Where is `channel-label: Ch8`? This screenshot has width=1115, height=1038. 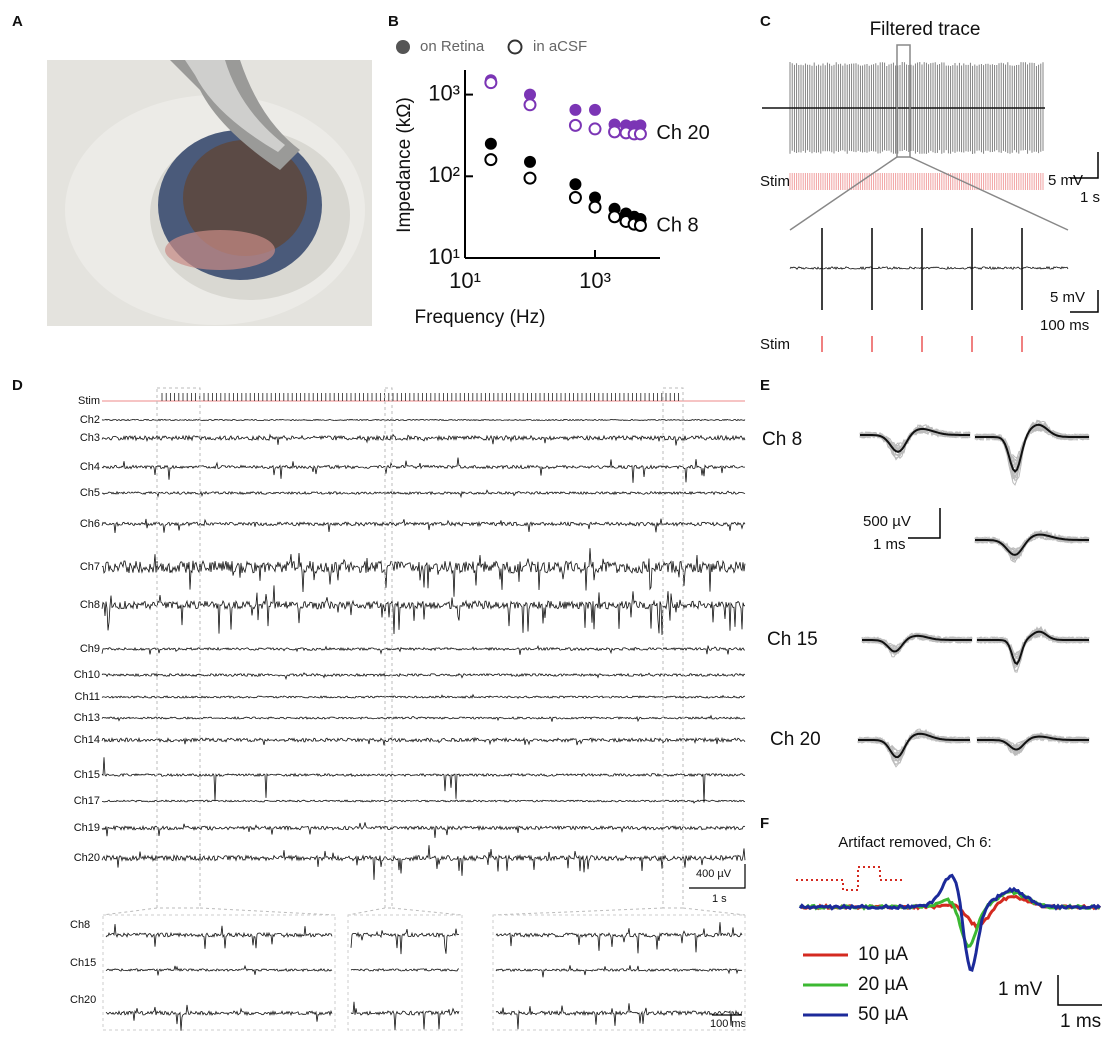 channel-label: Ch8 is located at coordinates (90, 605).